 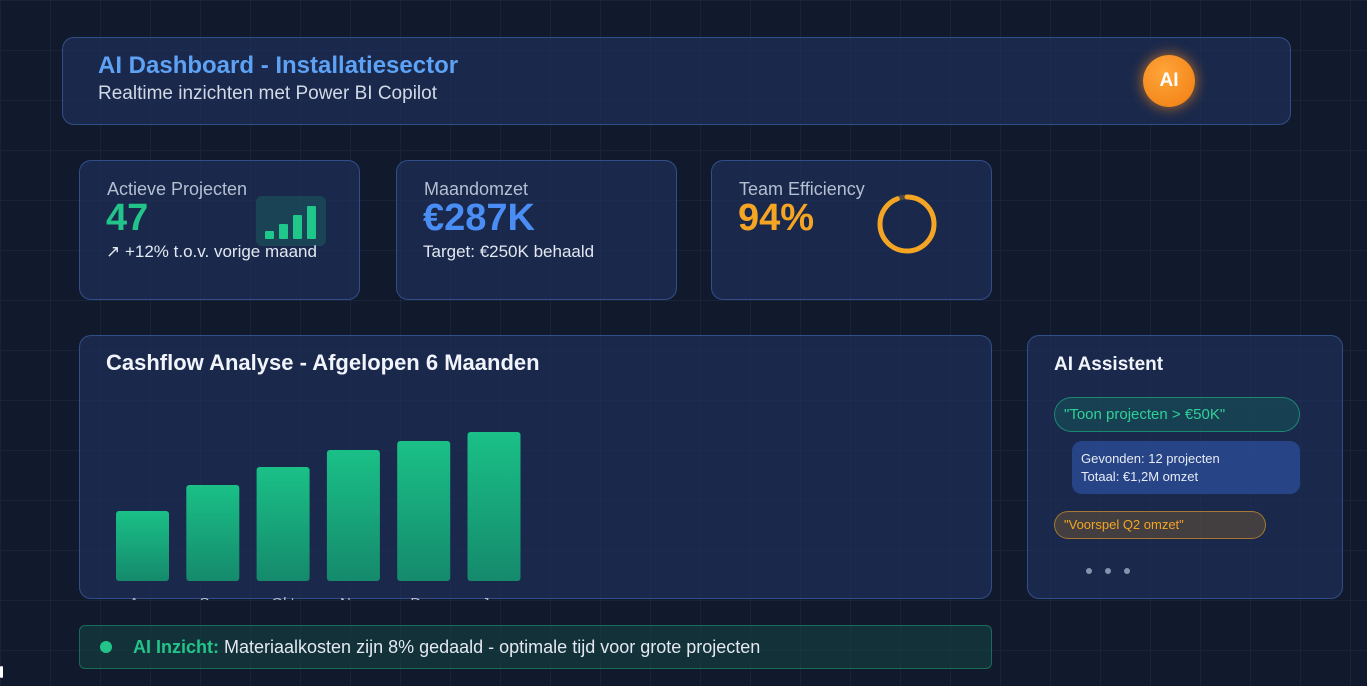 I want to click on page-subtitle: Realtime inzichten met Power BI Copilot, so click(x=267, y=93).